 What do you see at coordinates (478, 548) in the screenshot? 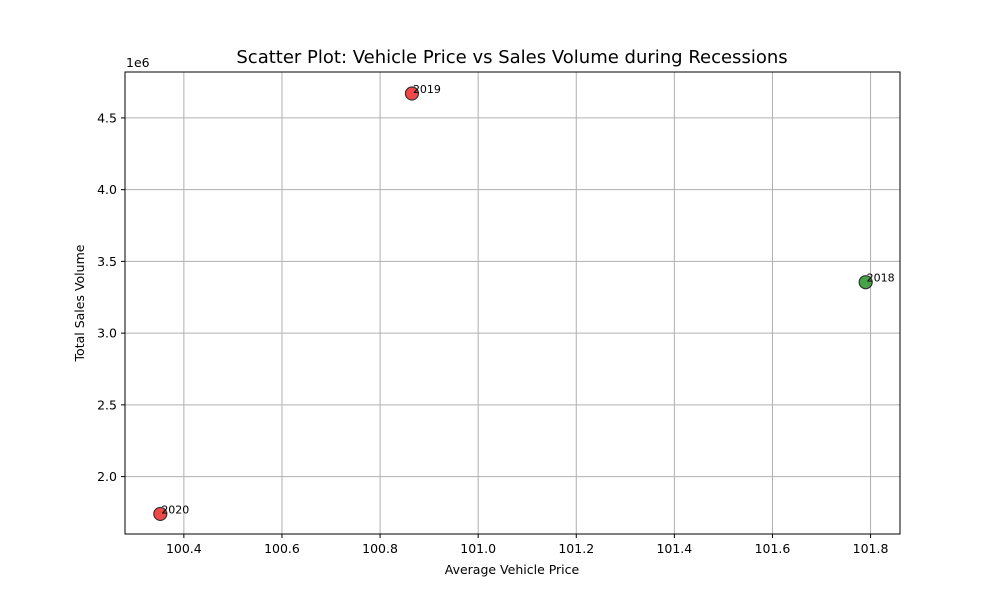
I see `x-tick-label: 101.0` at bounding box center [478, 548].